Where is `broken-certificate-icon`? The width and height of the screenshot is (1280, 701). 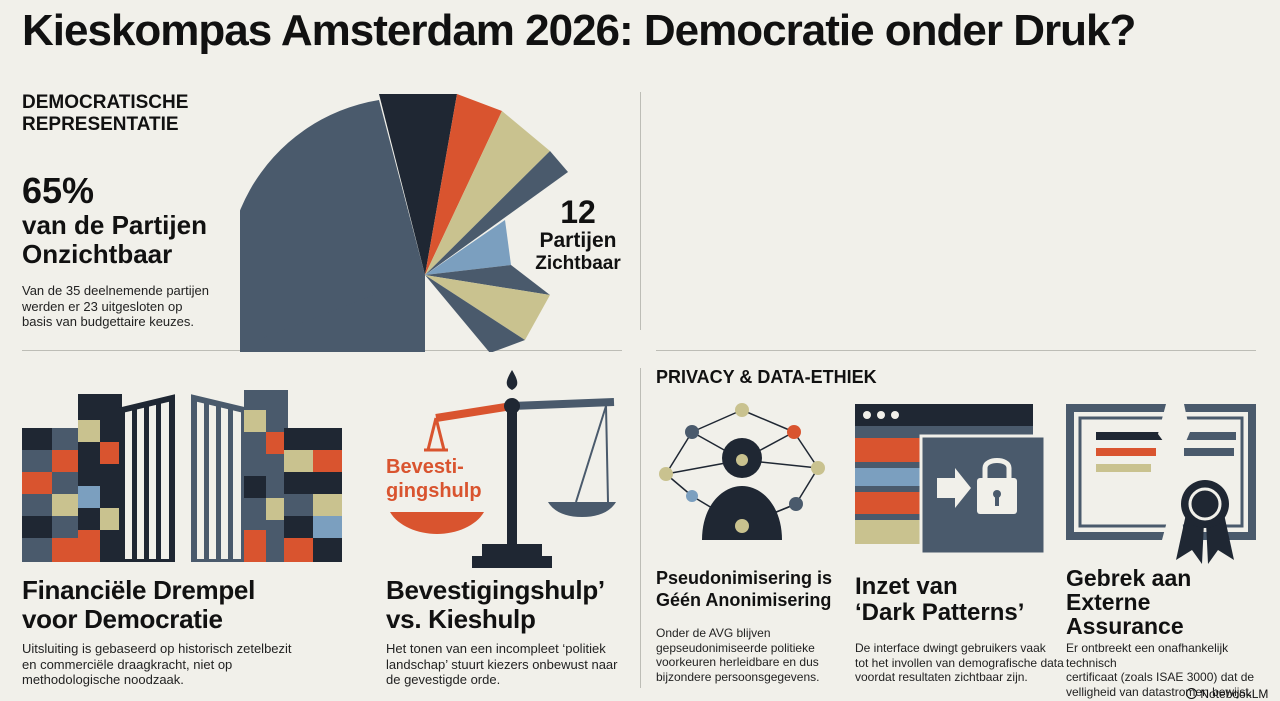 broken-certificate-icon is located at coordinates (1161, 484).